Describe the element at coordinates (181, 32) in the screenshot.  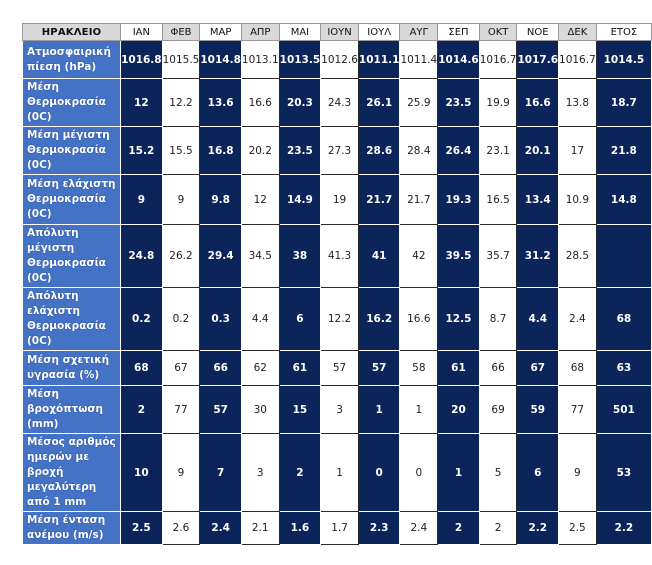
I see `column-header: ΦΕΒ` at that location.